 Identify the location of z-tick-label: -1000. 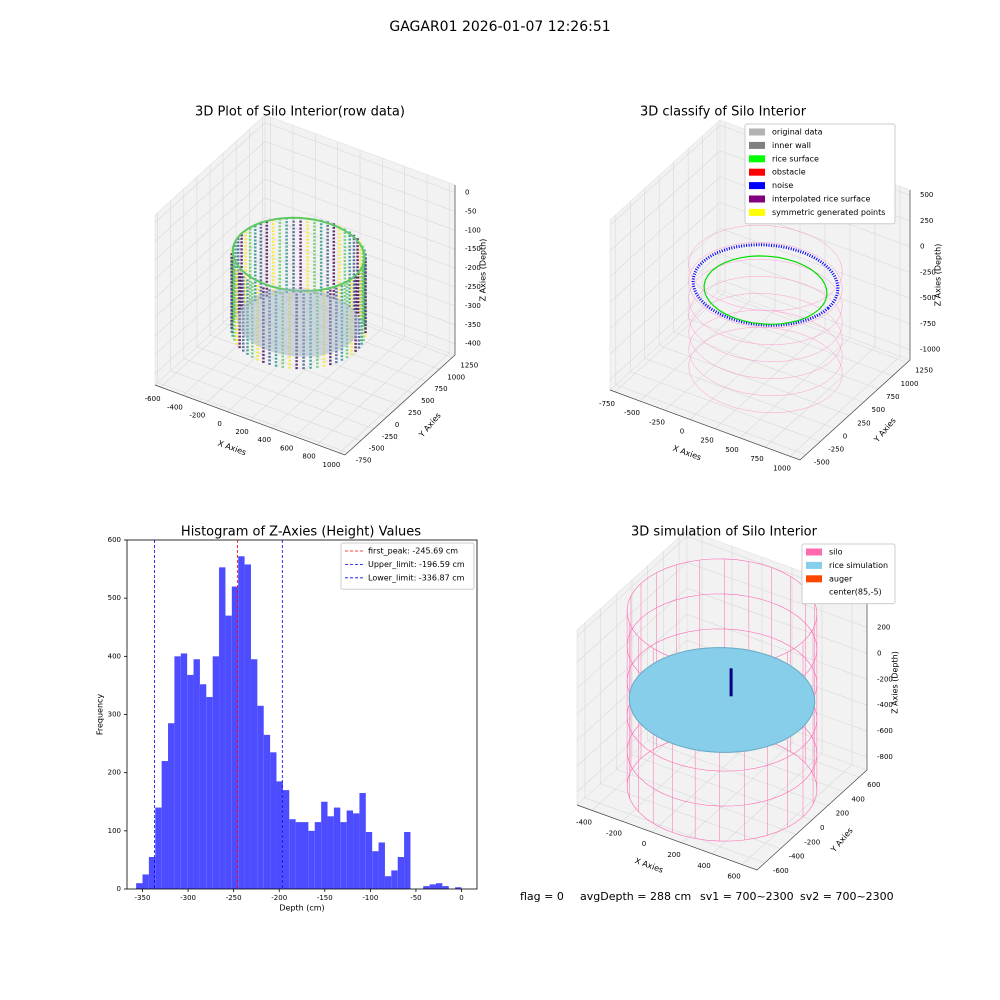
(930, 350).